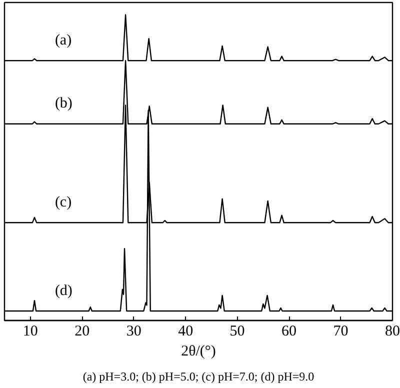  Describe the element at coordinates (198, 377) in the screenshot. I see `text: (a) pH=3.0; (b) pH=5.0; (c) pH=7.0; (d) pH=9.0` at that location.